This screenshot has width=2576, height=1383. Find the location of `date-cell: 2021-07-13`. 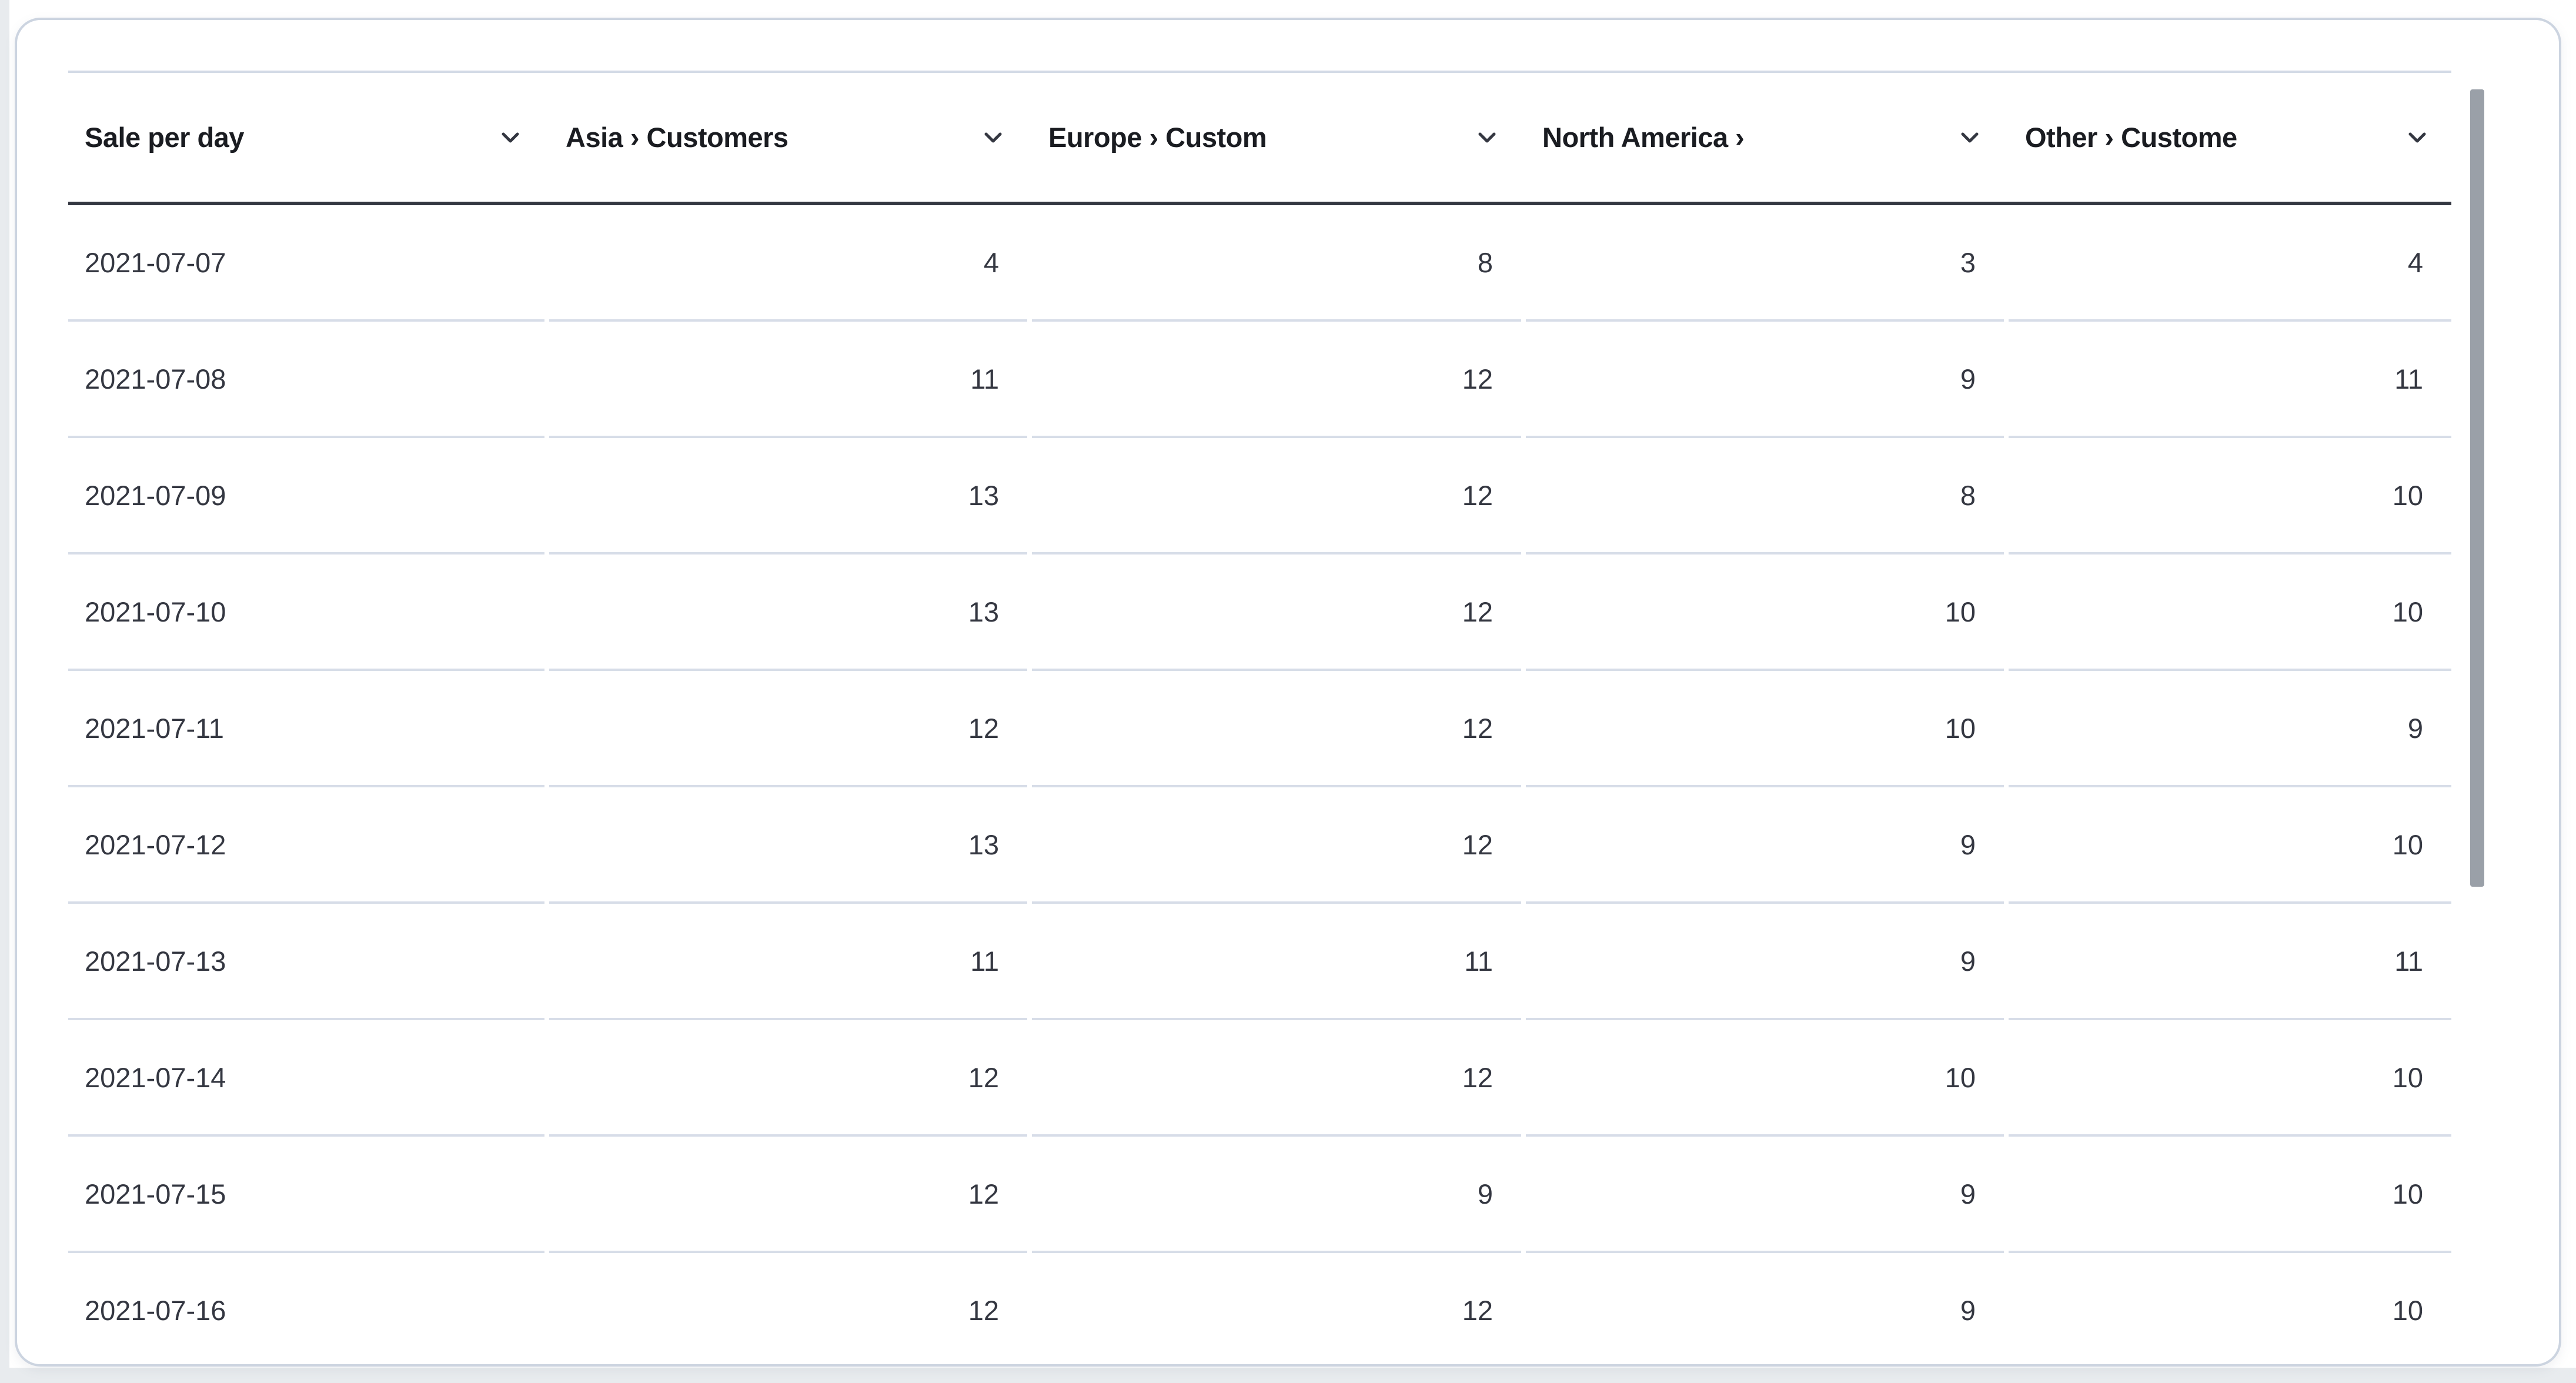

date-cell: 2021-07-13 is located at coordinates (306, 962).